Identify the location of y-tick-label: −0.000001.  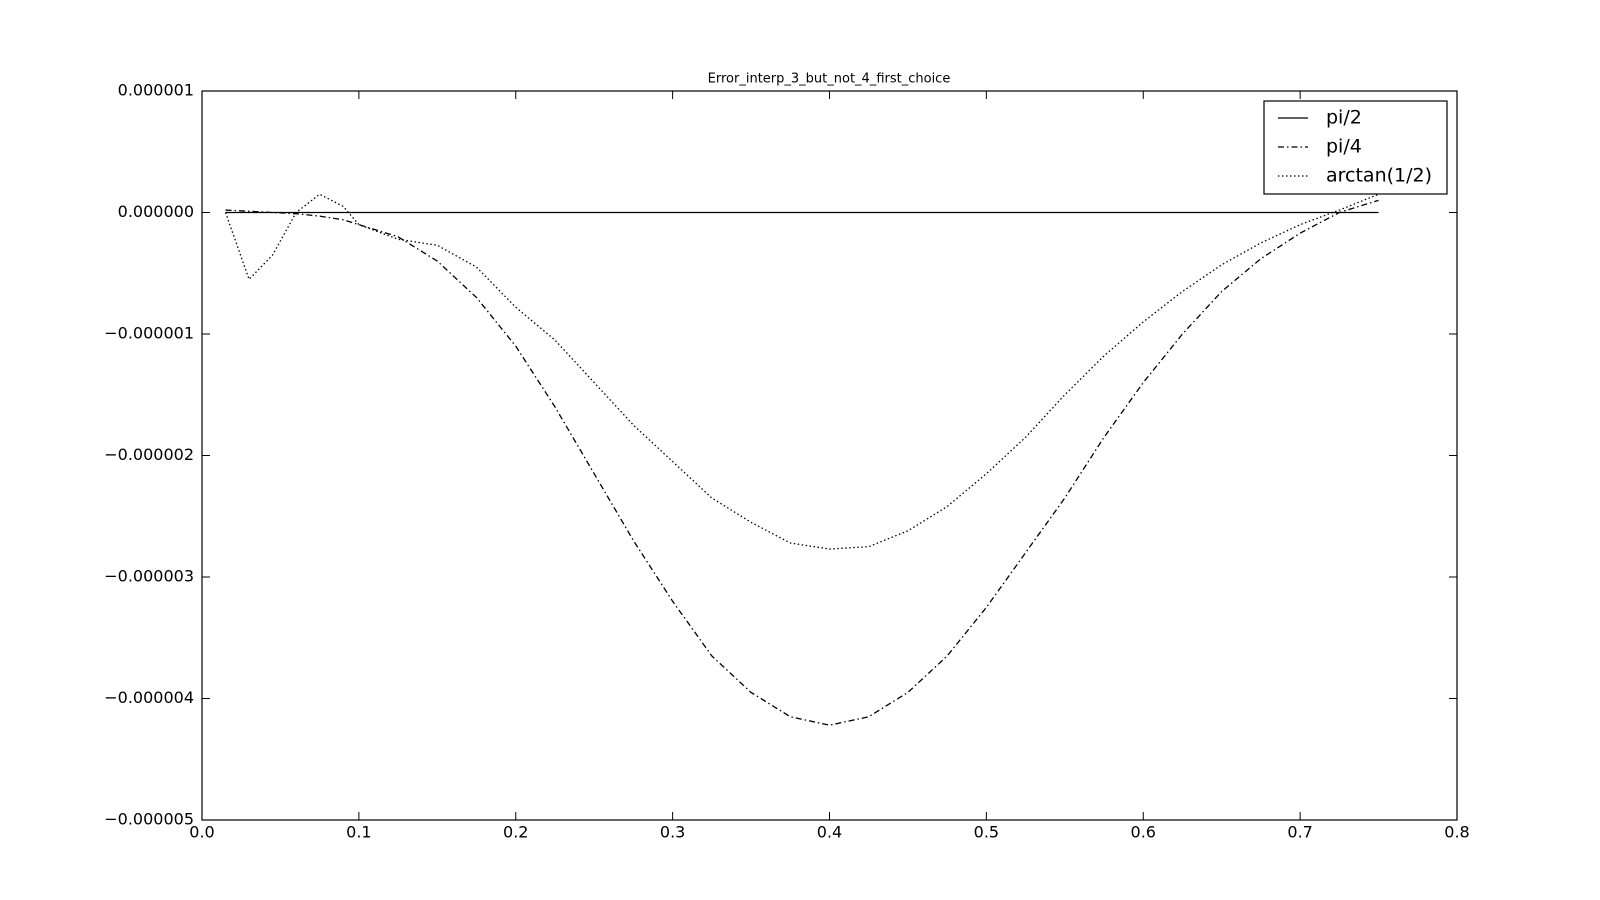
(149, 333).